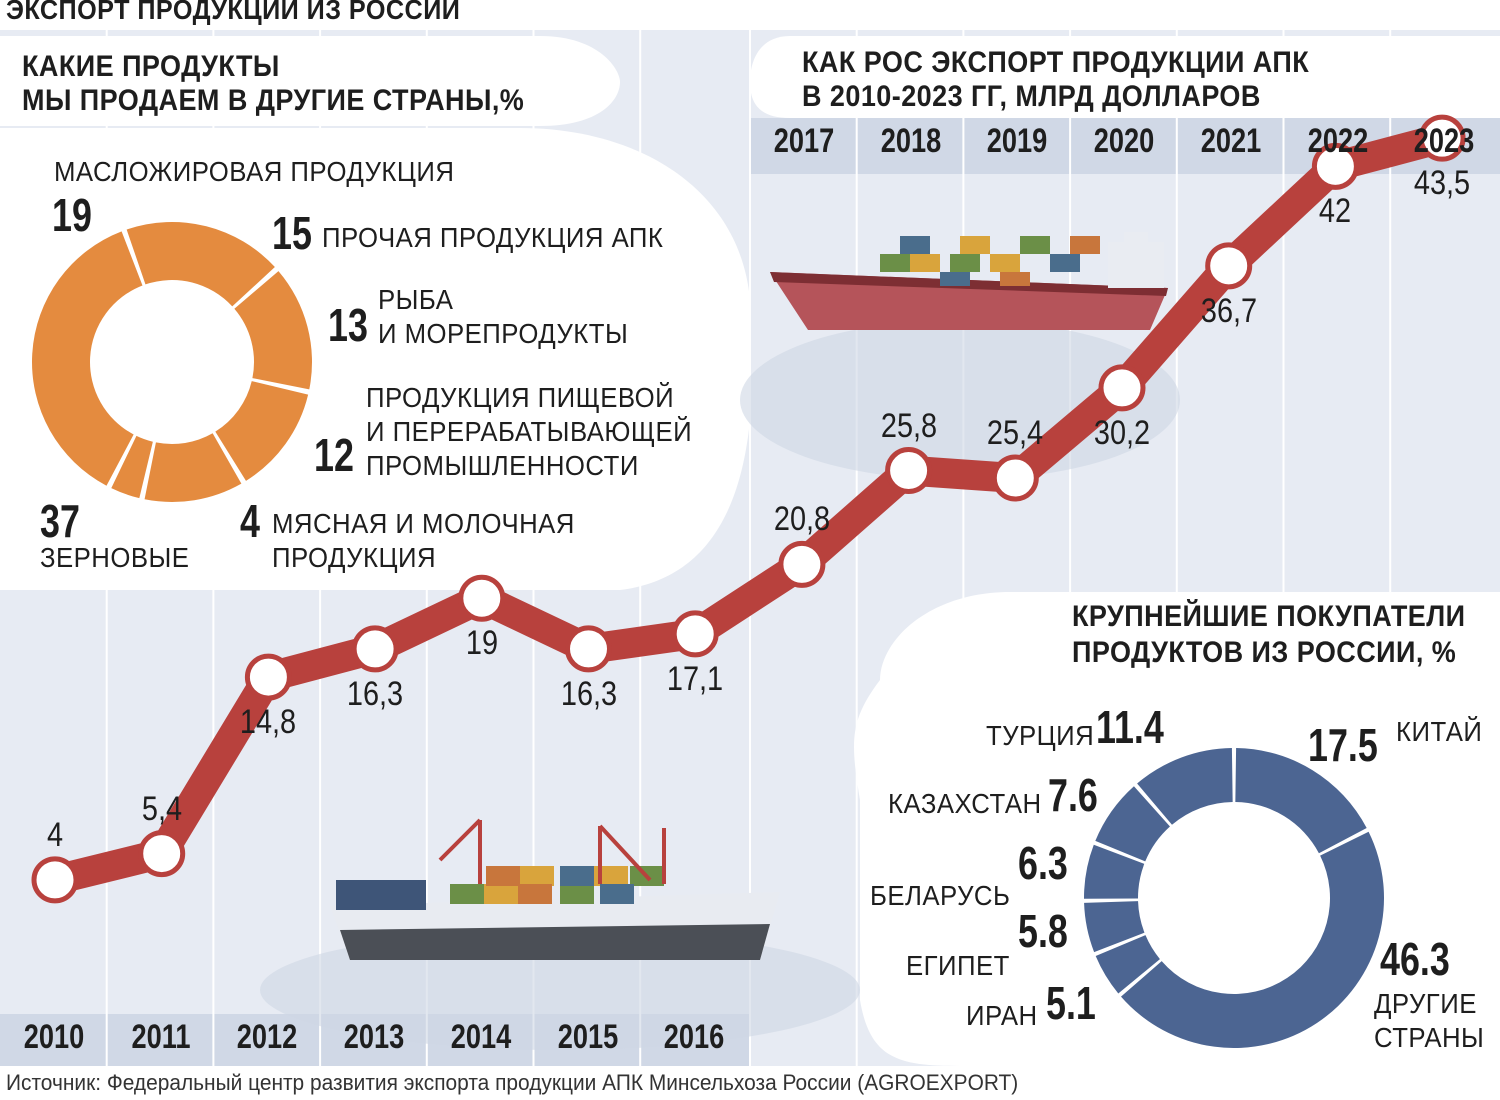 The height and width of the screenshot is (1100, 1500). I want to click on buyers-label-kazakhstan: КАЗАХСТАН, so click(965, 803).